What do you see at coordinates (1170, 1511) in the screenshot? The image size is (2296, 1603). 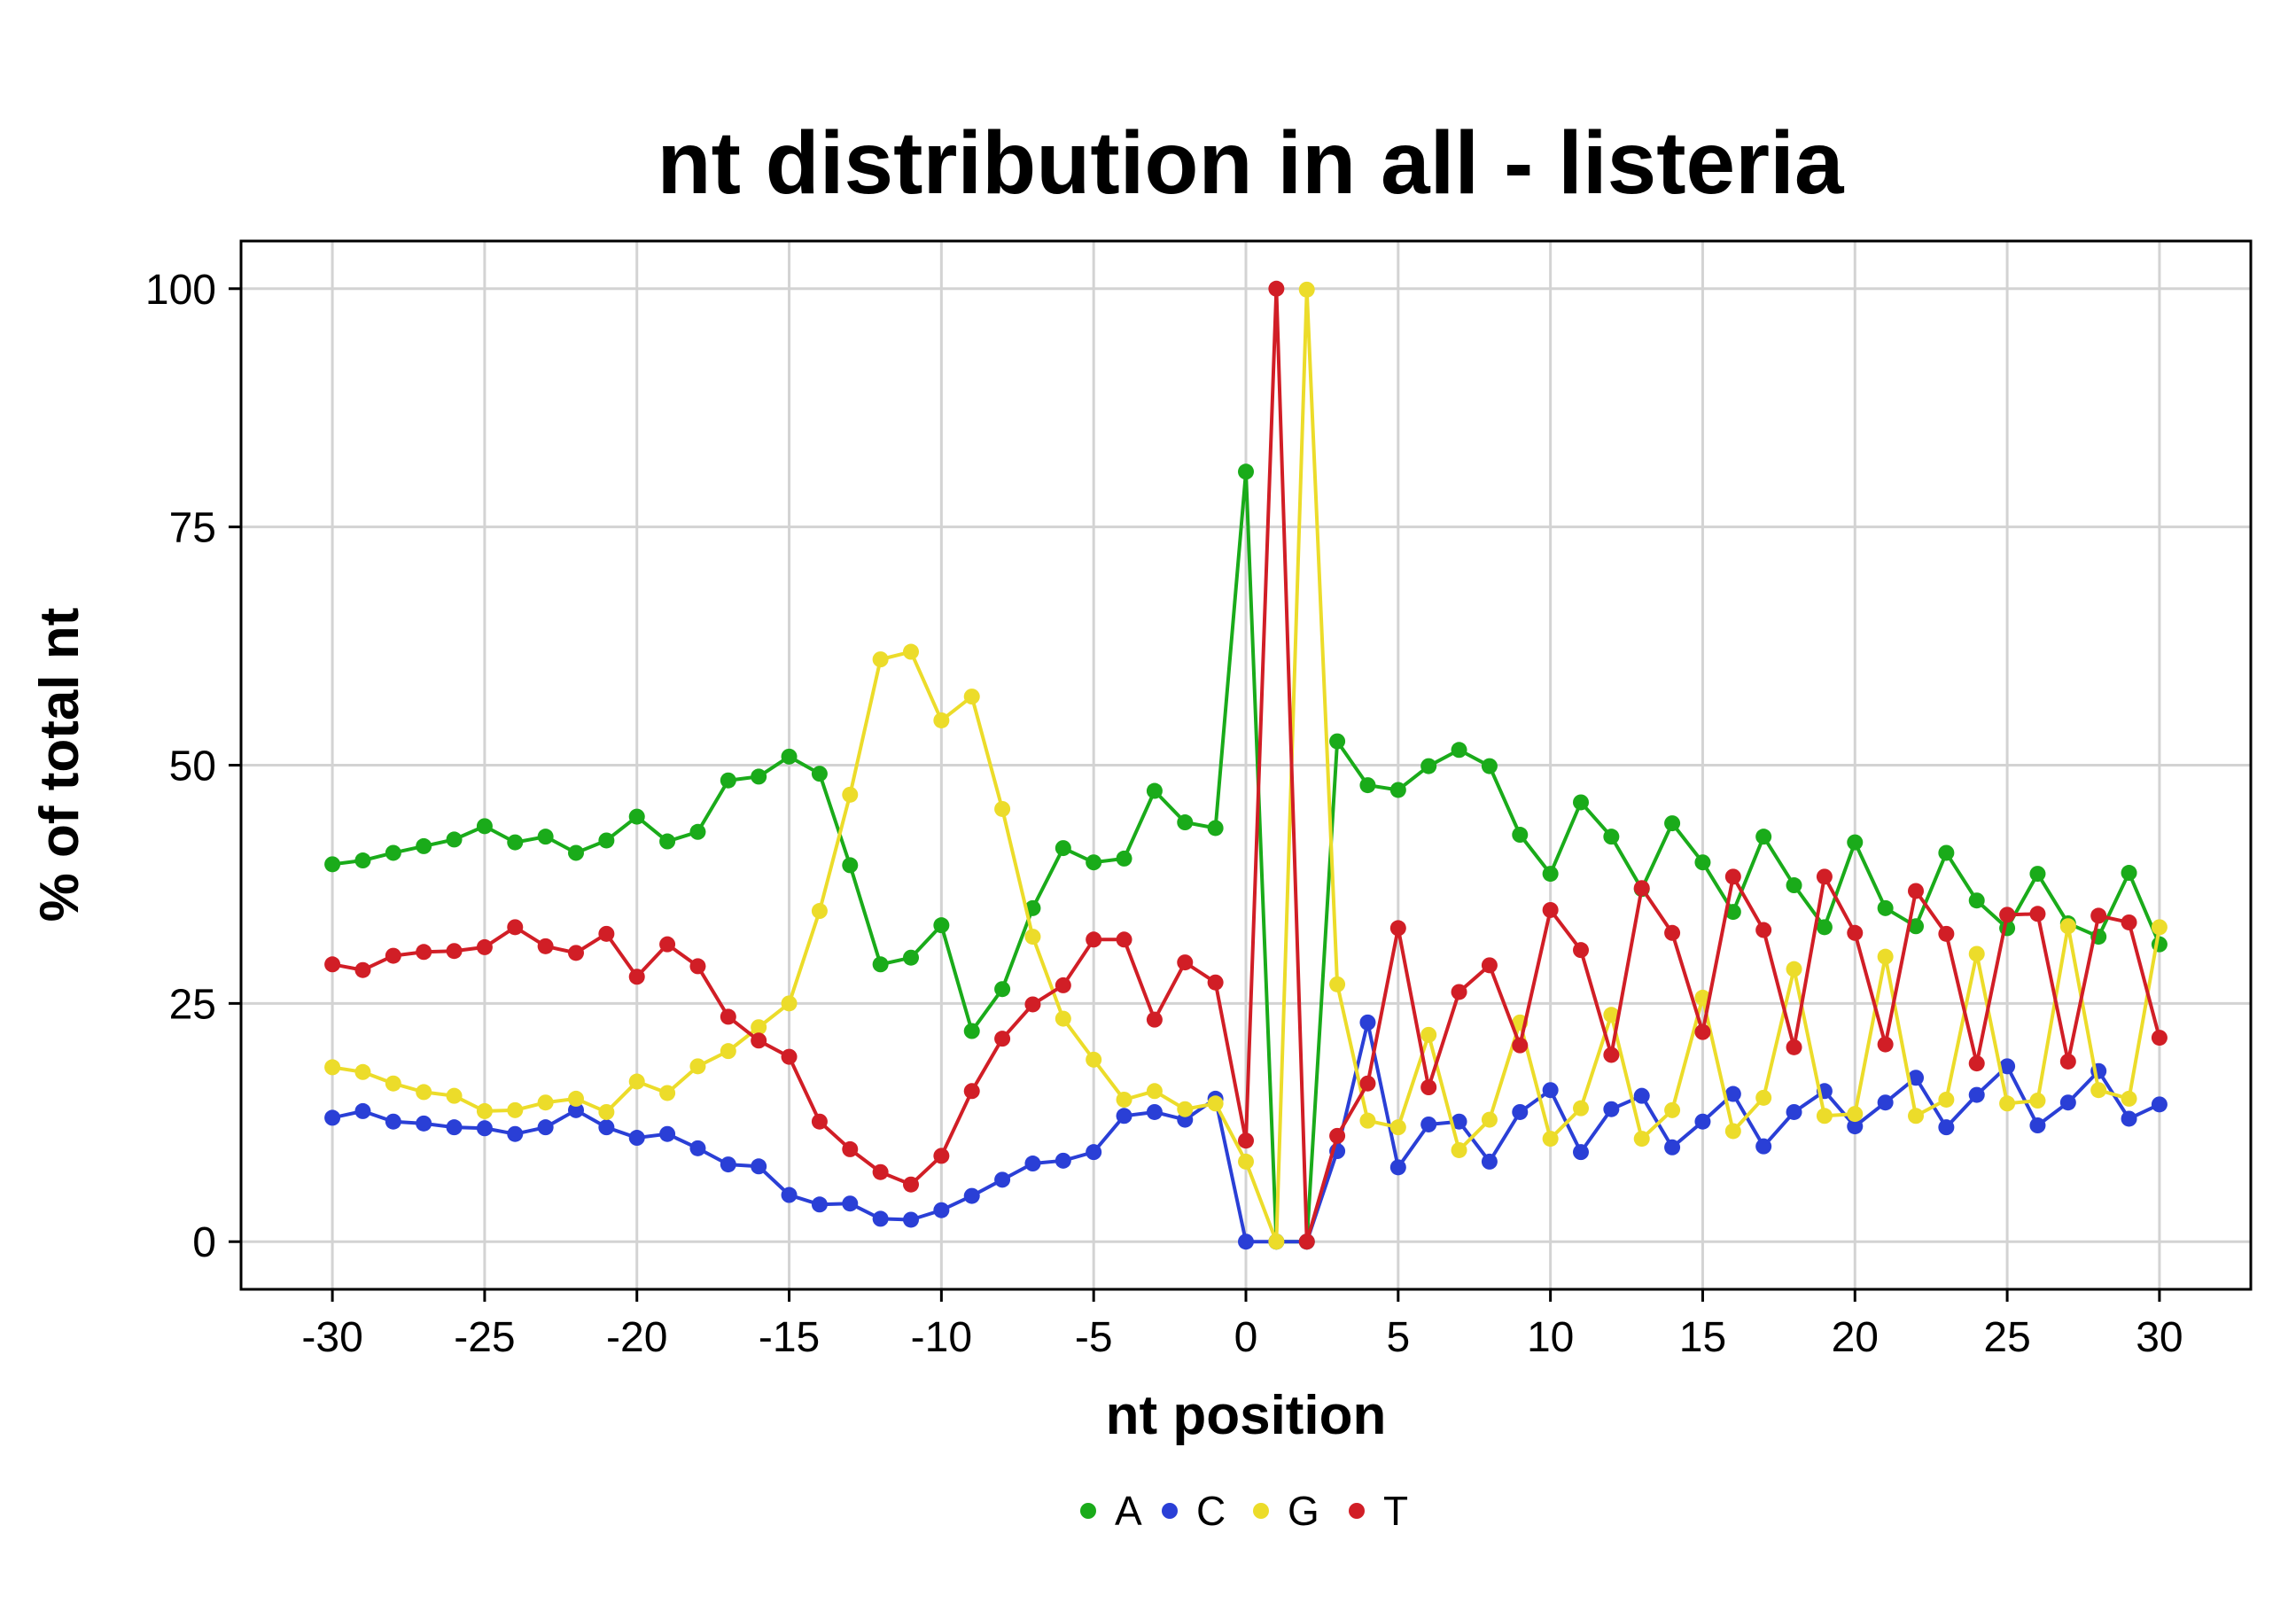 I see `legend-marker-C` at bounding box center [1170, 1511].